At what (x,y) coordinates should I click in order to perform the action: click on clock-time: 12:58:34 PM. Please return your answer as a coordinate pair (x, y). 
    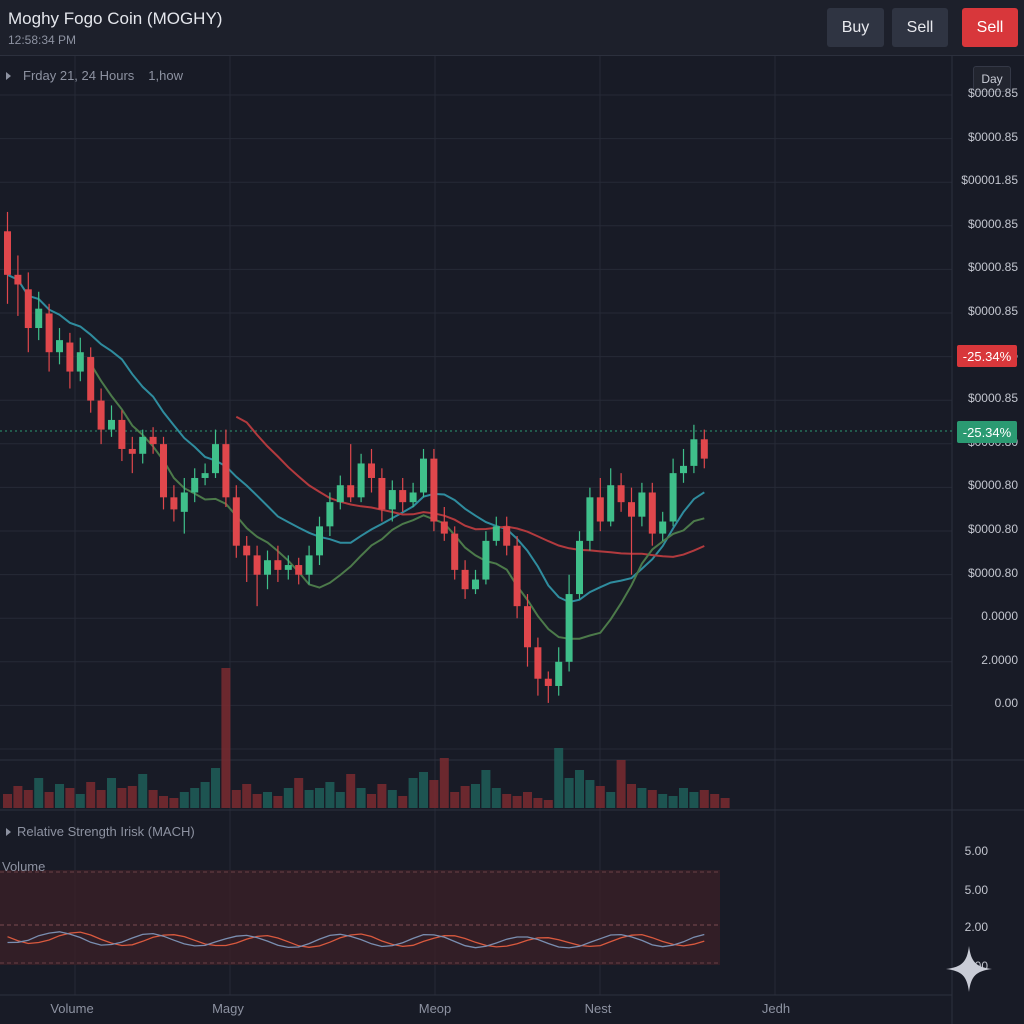
    Looking at the image, I should click on (42, 40).